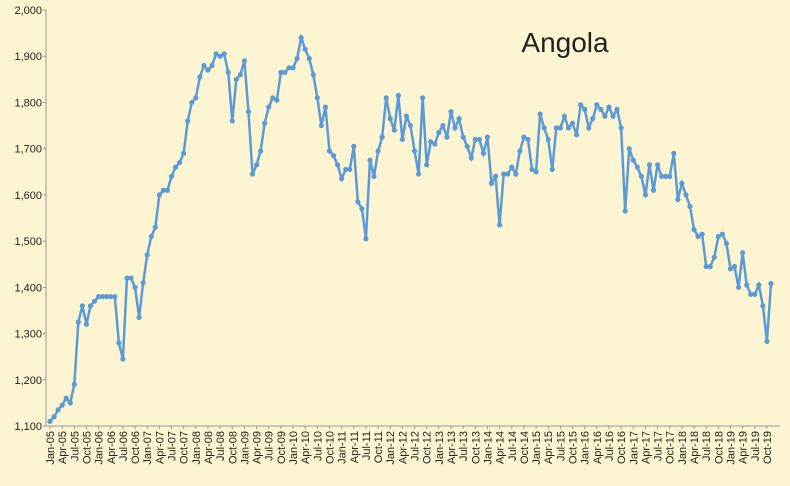 The image size is (790, 486). I want to click on x-tick-label: Apr-11, so click(355, 447).